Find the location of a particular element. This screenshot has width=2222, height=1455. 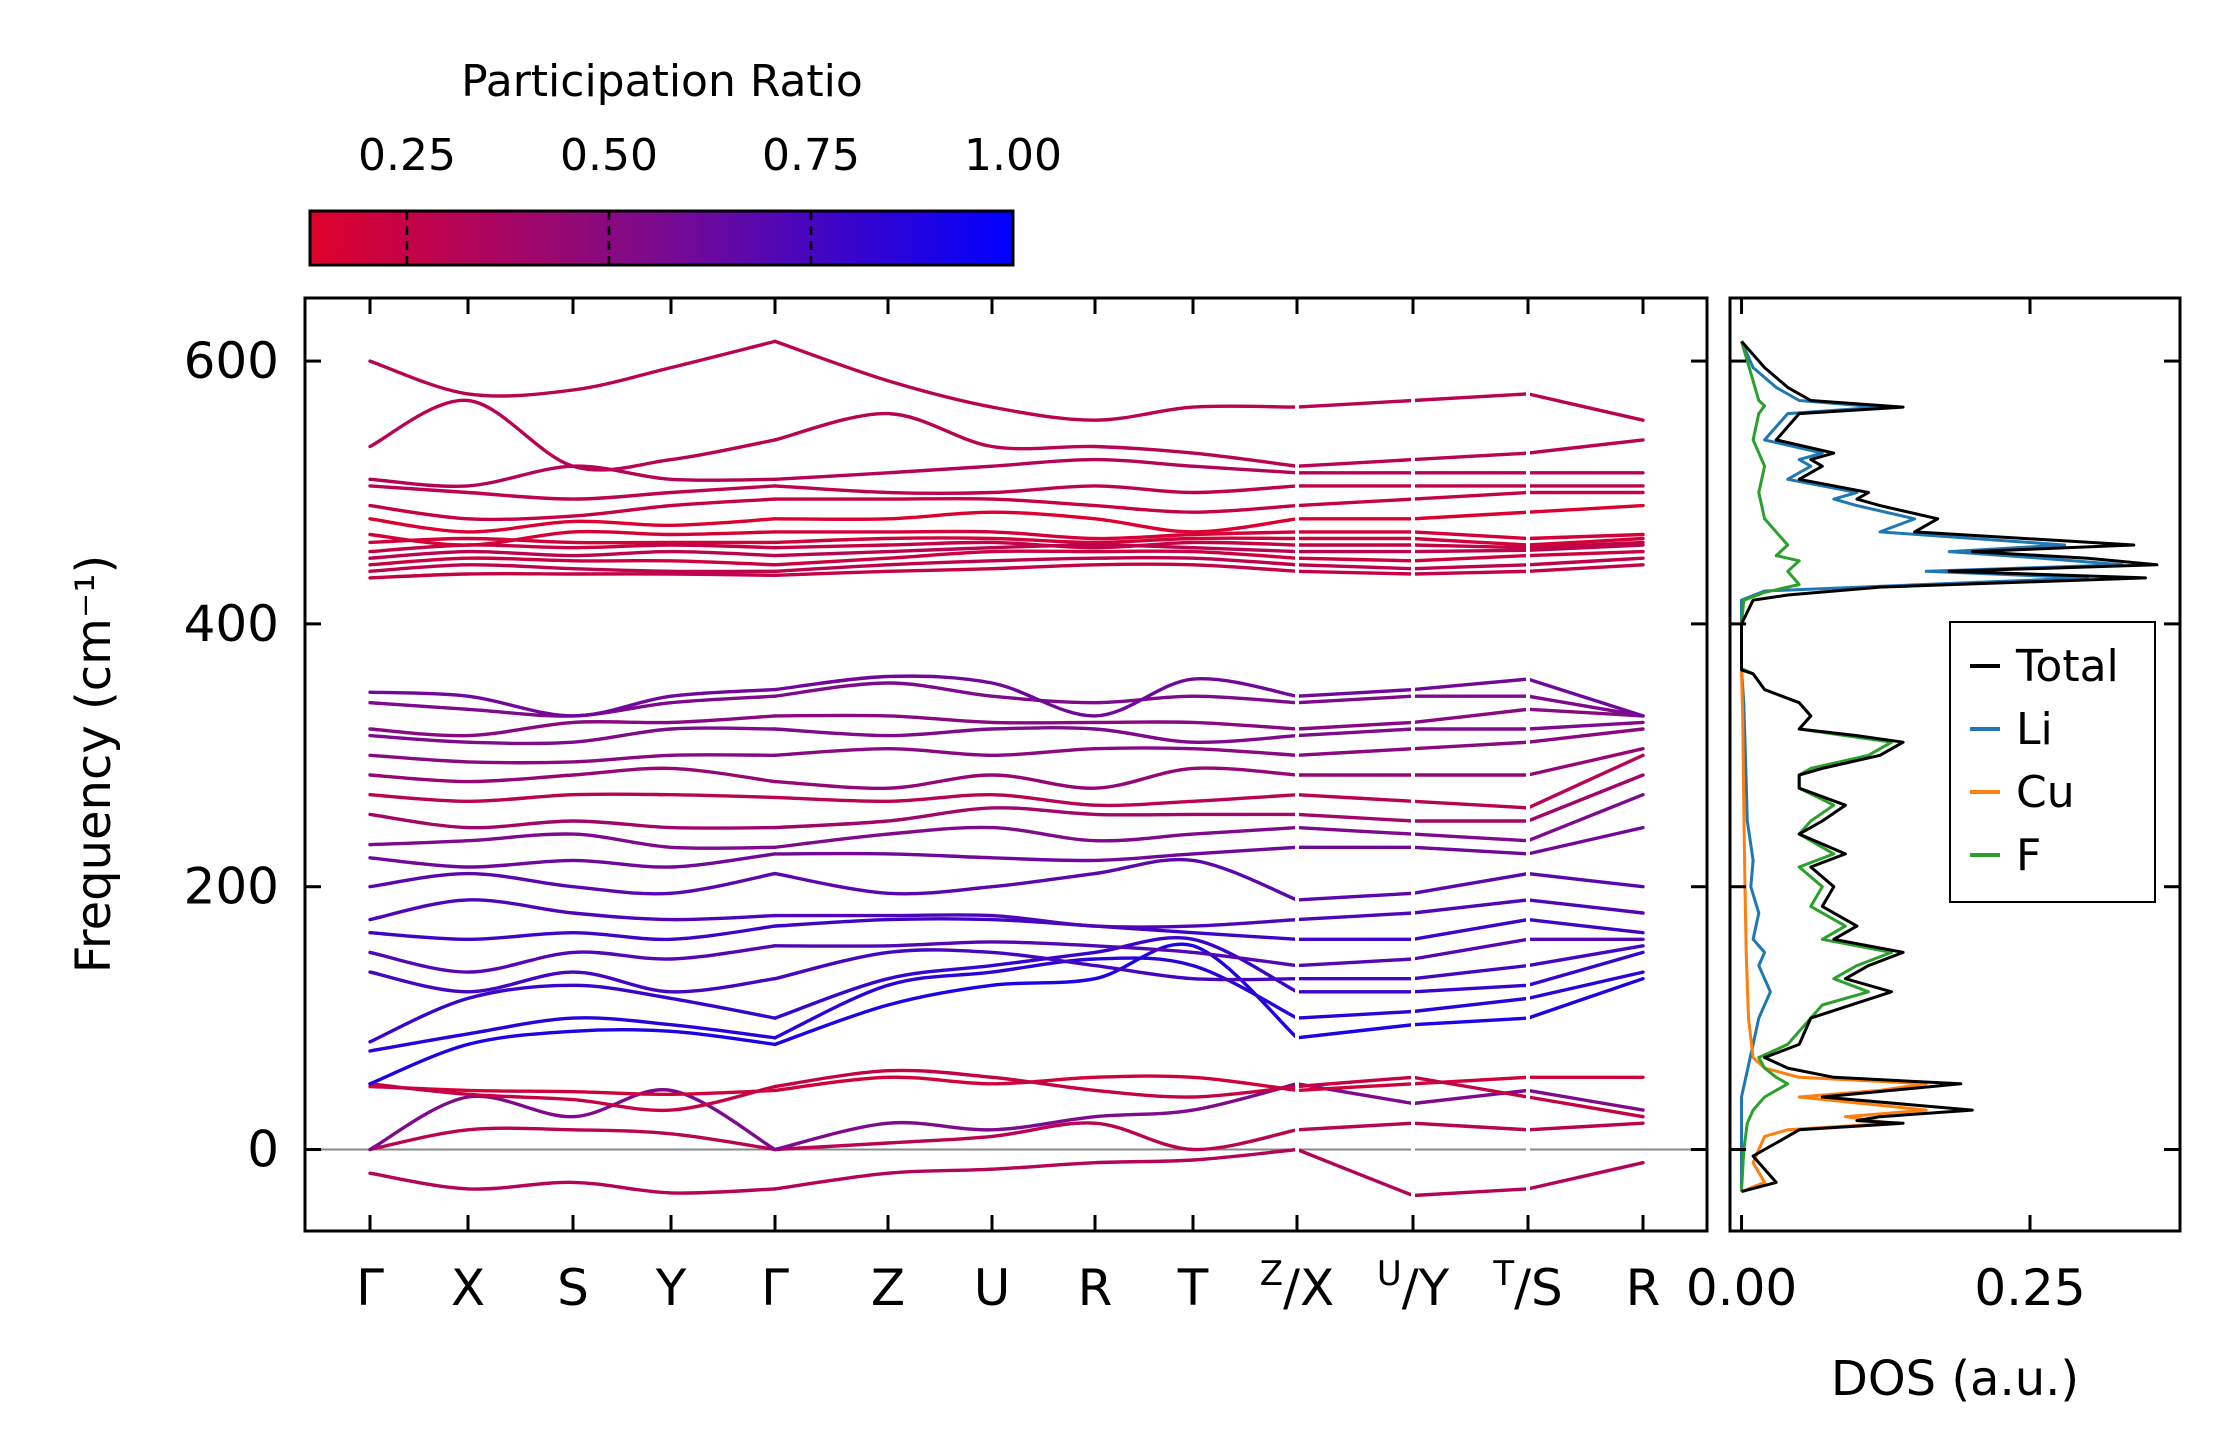

colorbar-ticks: 0.25 0.50 0.75 1.00 is located at coordinates (710, 197).